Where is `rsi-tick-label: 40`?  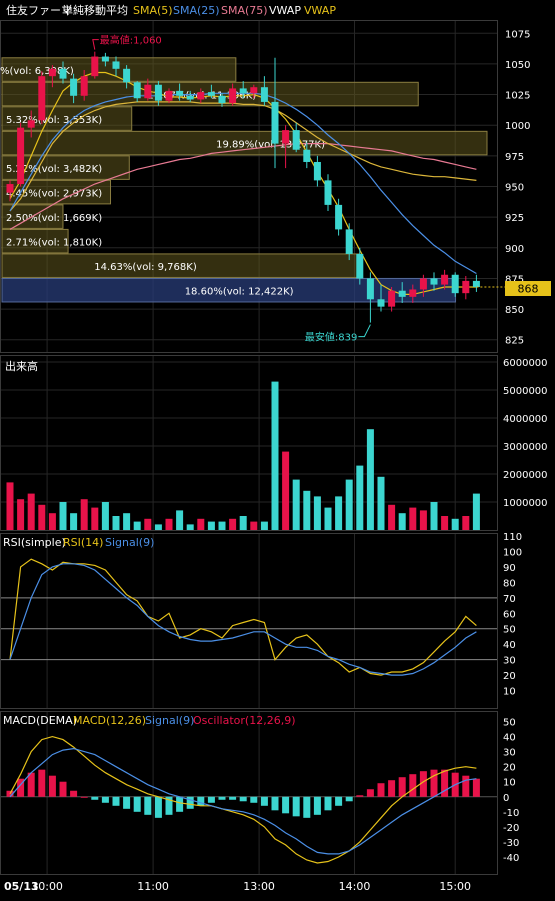
rsi-tick-label: 40 is located at coordinates (509, 645).